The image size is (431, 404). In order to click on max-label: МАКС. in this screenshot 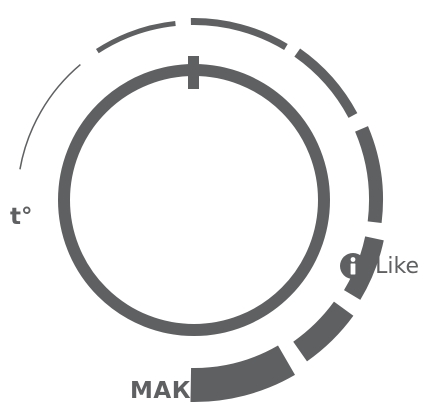, I will do `click(174, 391)`.